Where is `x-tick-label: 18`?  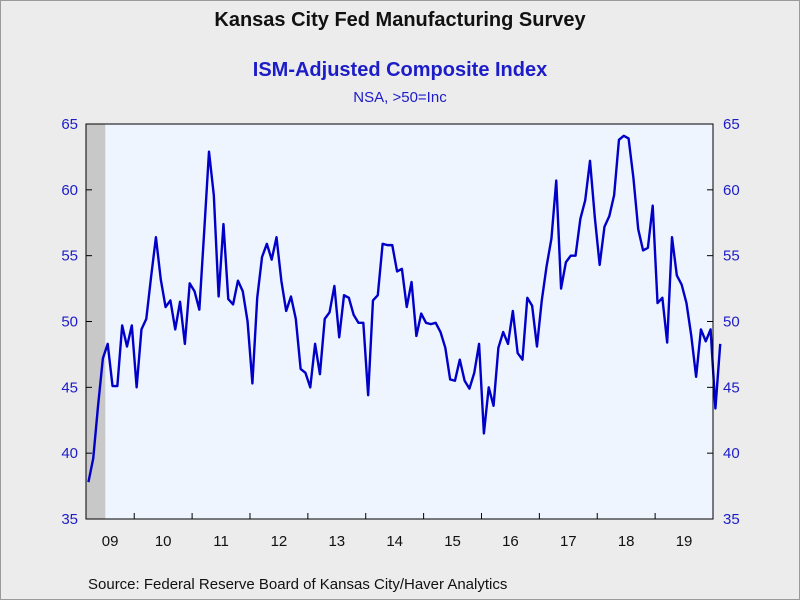
x-tick-label: 18 is located at coordinates (626, 541).